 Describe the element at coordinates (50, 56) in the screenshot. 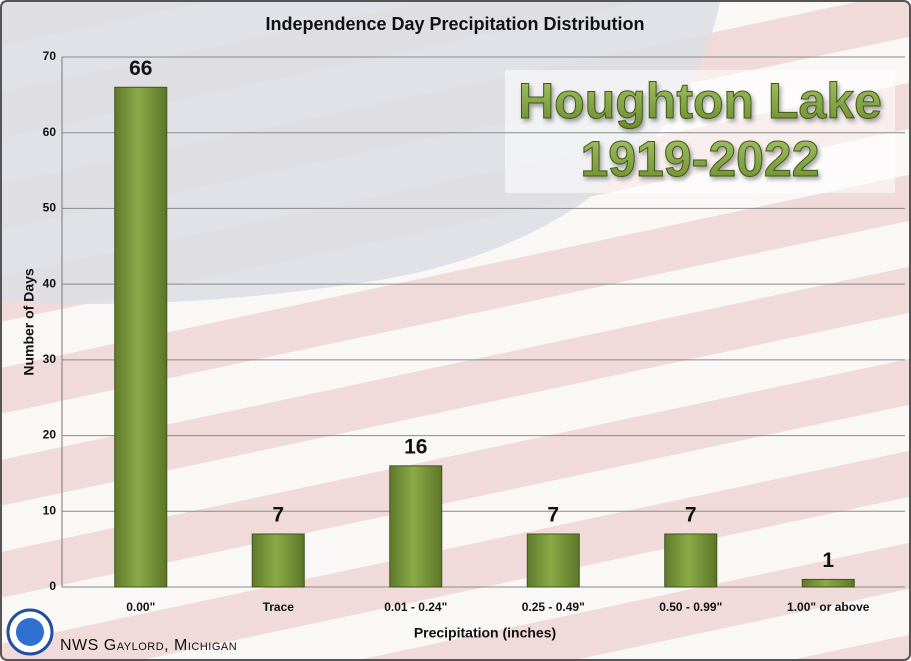

I see `y-tick-label: 70` at that location.